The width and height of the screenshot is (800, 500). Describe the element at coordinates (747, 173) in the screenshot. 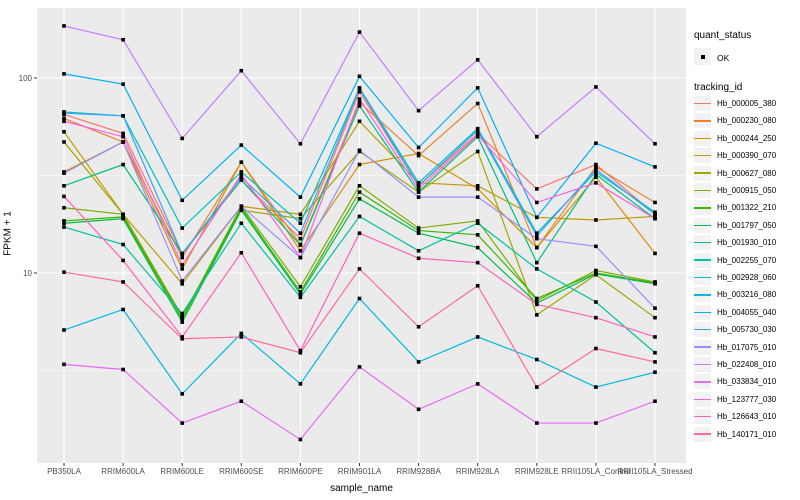

I see `legend-label: Hb_000627_080` at that location.